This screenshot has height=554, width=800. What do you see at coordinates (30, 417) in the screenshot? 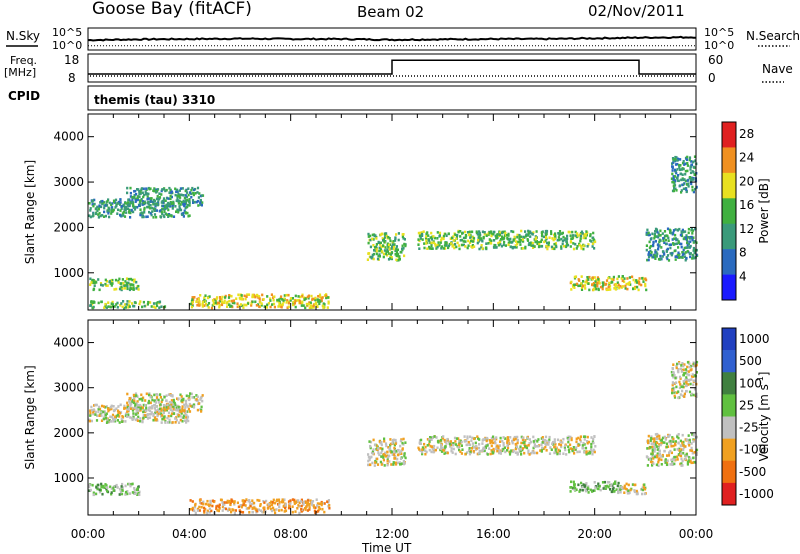
I see `velocity-ylabel: Slant Range [km]` at bounding box center [30, 417].